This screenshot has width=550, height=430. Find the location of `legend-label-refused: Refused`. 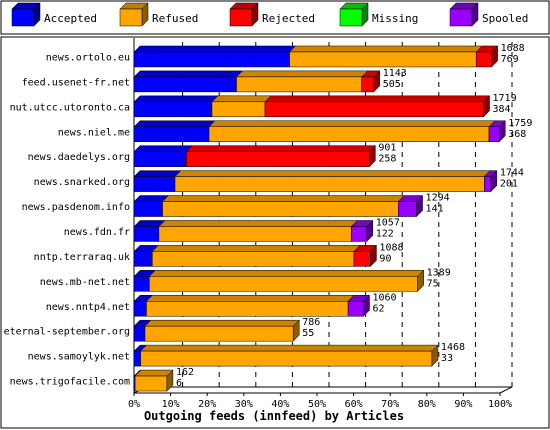

legend-label-refused: Refused is located at coordinates (175, 18).